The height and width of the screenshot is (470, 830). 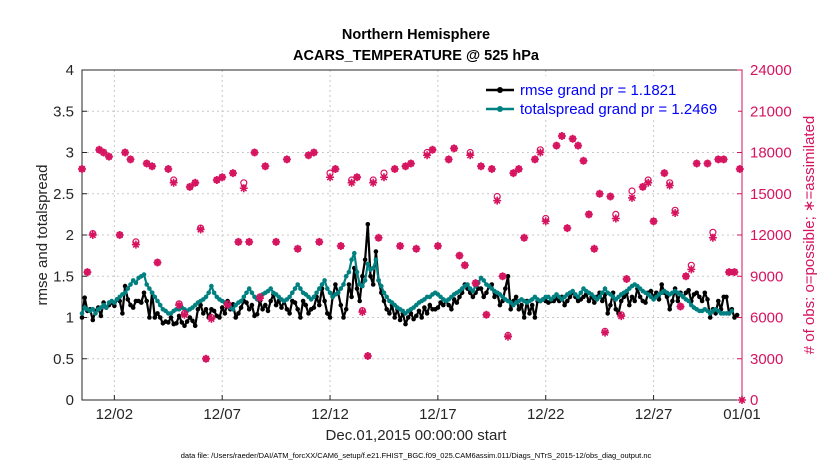 What do you see at coordinates (63, 194) in the screenshot?
I see `left-tick-label: 2.5` at bounding box center [63, 194].